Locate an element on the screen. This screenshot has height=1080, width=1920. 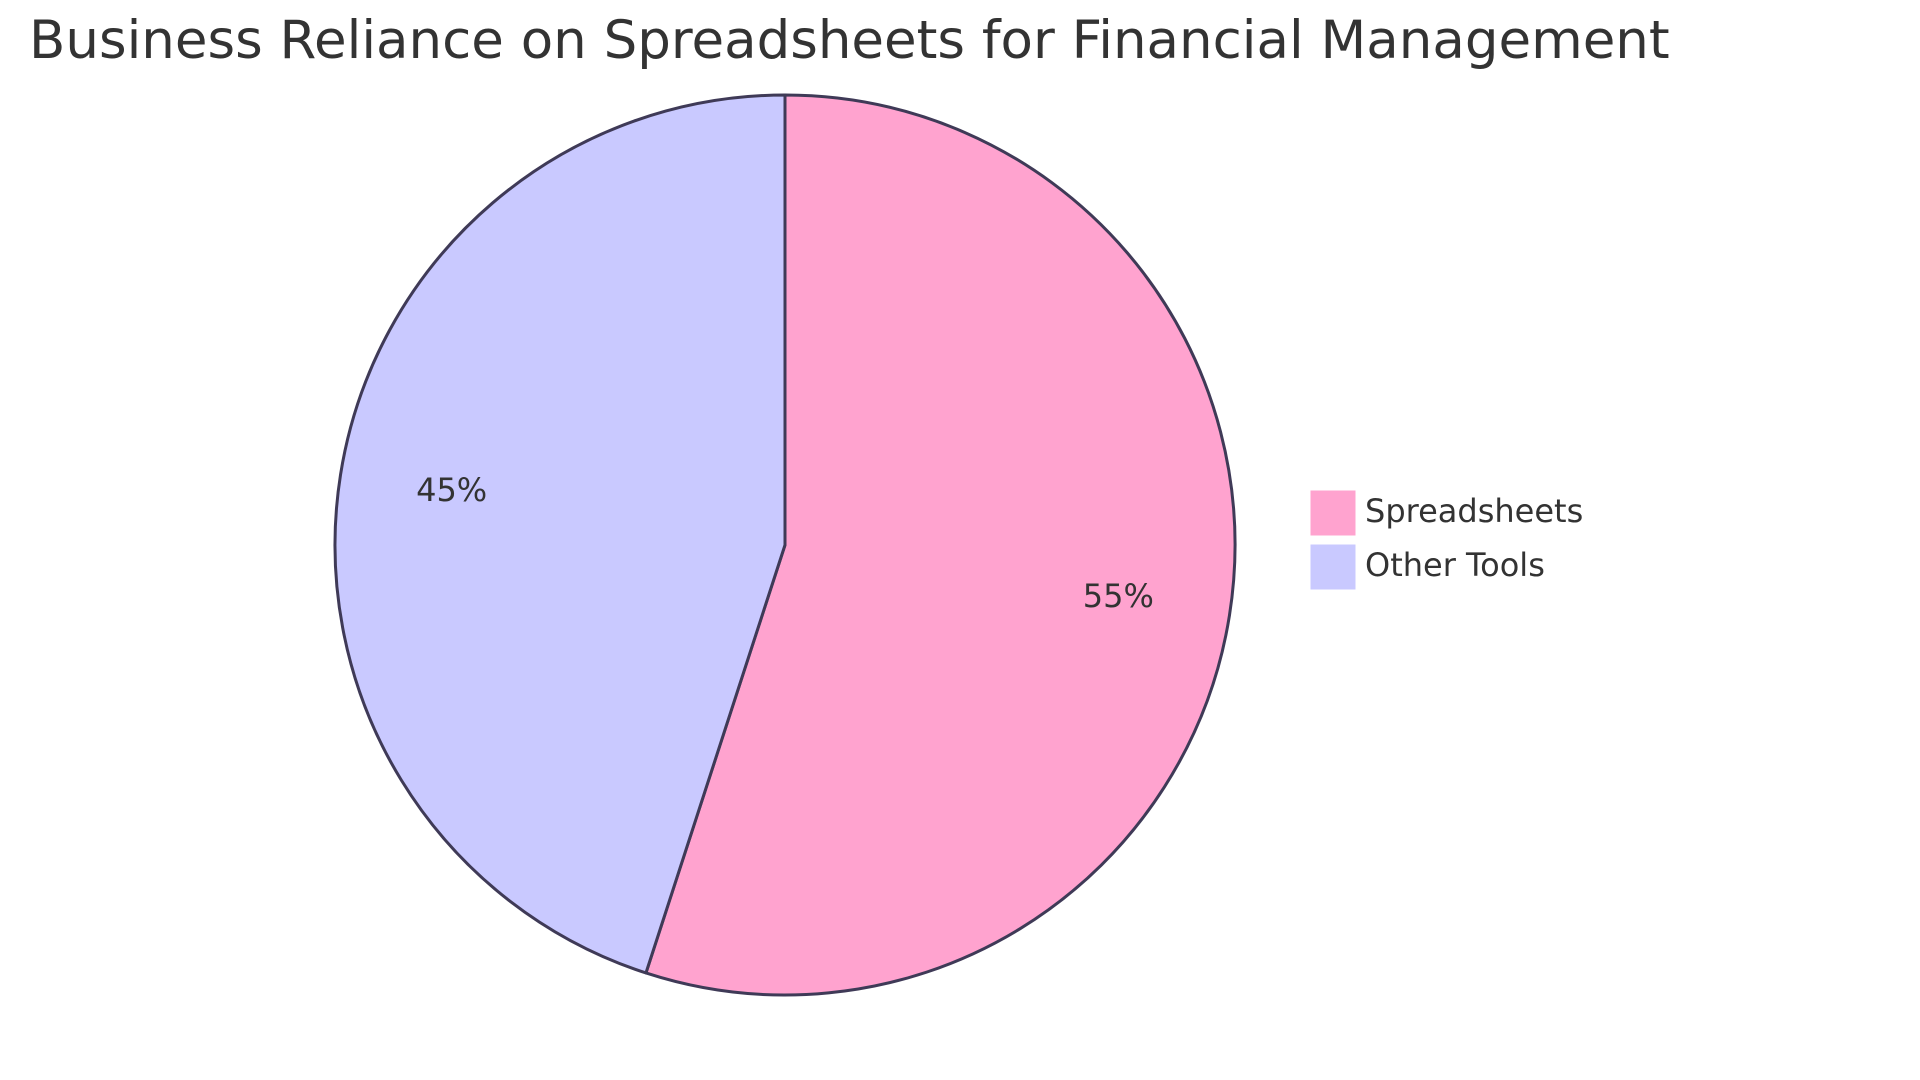
legend-label-other-tools: Other Tools is located at coordinates (1455, 565).